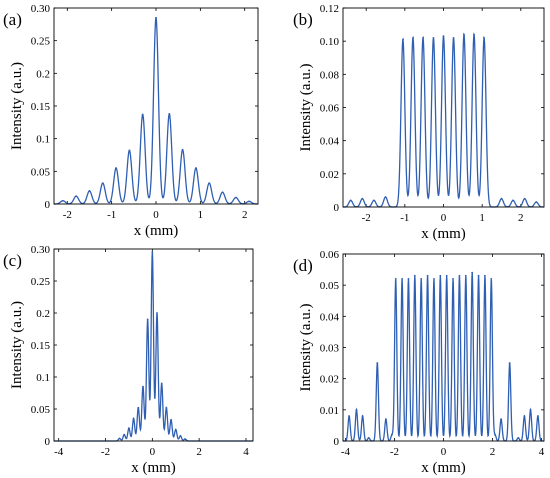  Describe the element at coordinates (303, 265) in the screenshot. I see `panel-label: (d)` at that location.